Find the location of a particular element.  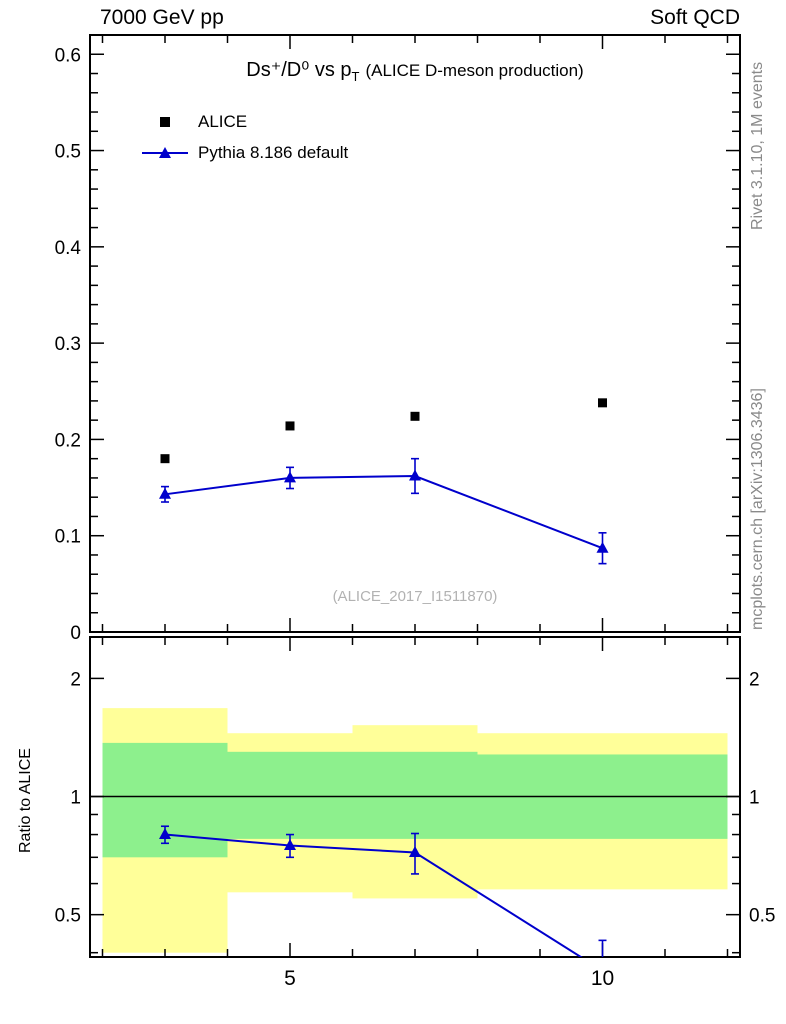

title-main: Ds⁺/D⁰ vs p is located at coordinates (299, 70).